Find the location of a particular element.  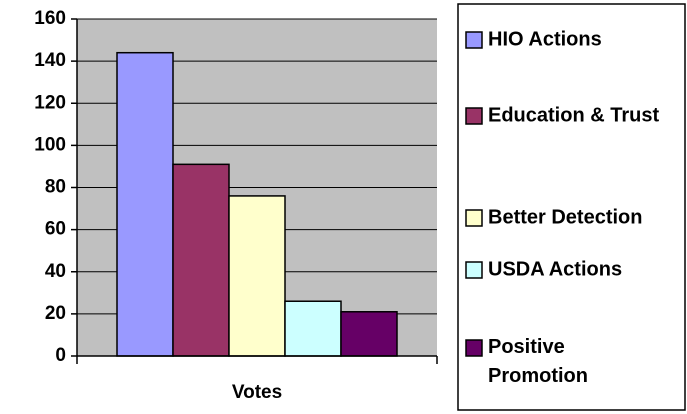

y-tick-label: 40 is located at coordinates (55, 271).